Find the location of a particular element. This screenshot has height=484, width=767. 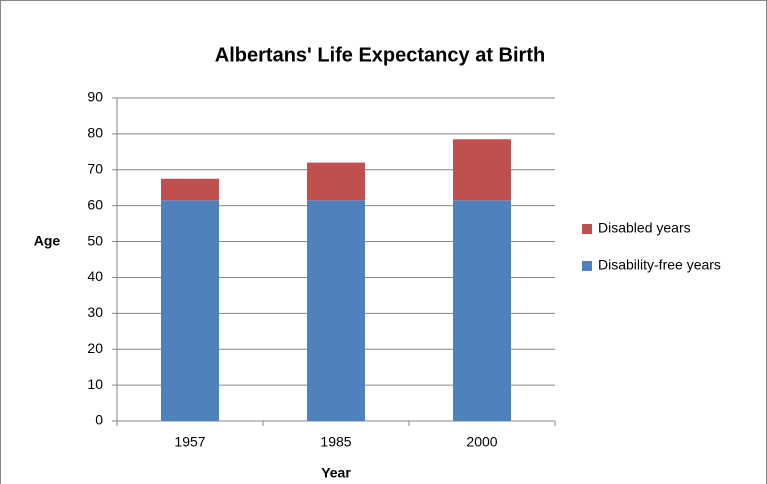

y-tick-label: 40 is located at coordinates (95, 276).